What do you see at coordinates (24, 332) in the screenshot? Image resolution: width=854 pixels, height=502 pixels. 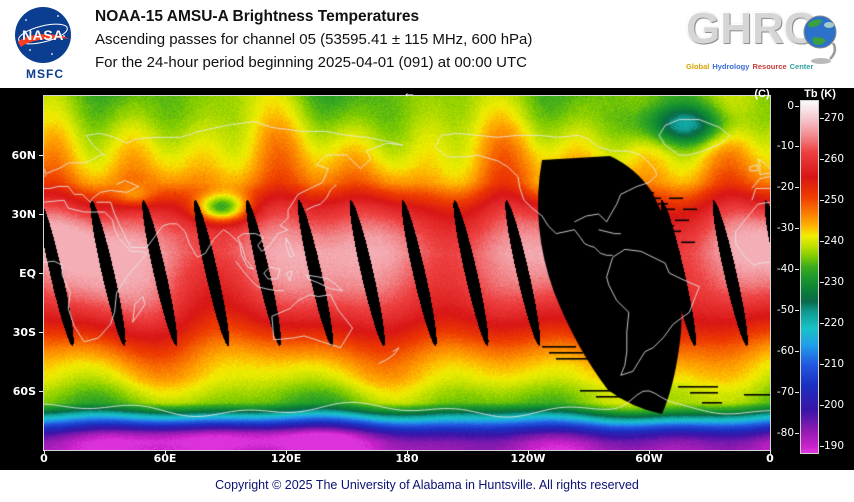 I see `lat-tick-label: 30S` at bounding box center [24, 332].